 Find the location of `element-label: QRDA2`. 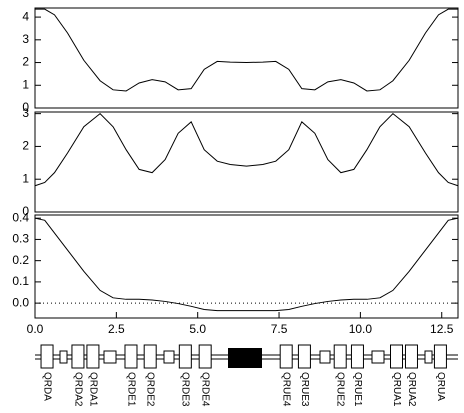

element-label: QRDA2 is located at coordinates (77, 389).